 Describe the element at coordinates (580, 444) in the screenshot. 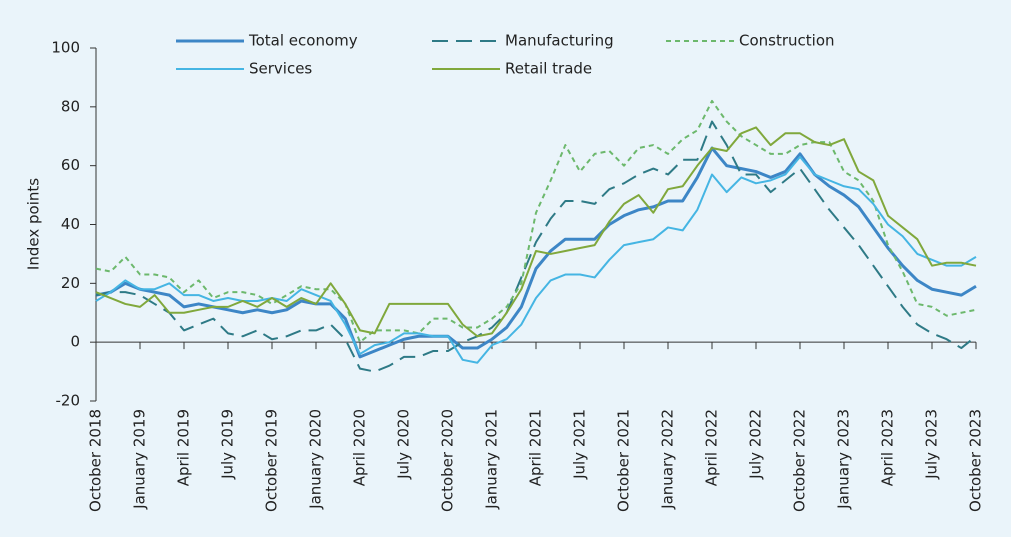

I see `x-tick-label: July 2021` at that location.